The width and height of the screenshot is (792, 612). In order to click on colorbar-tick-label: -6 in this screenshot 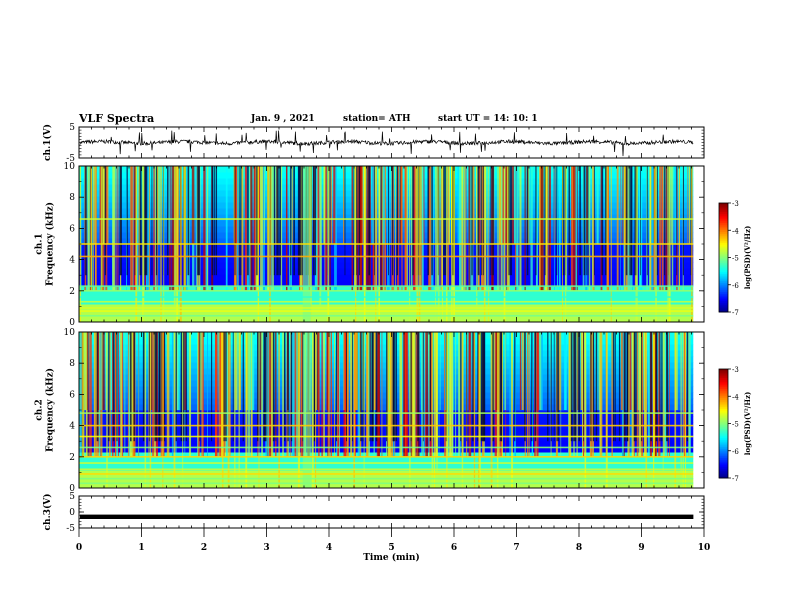, I will do `click(735, 452)`.